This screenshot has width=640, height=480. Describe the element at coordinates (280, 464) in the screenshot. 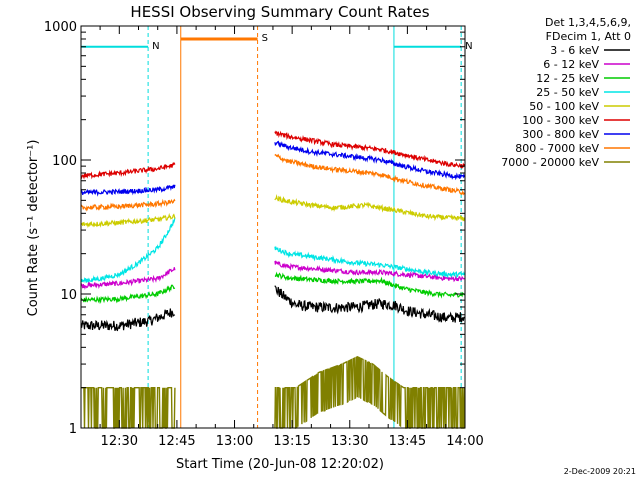

I see `x-axis-label: Start Time (20-Jun-08 12:20:02)` at that location.